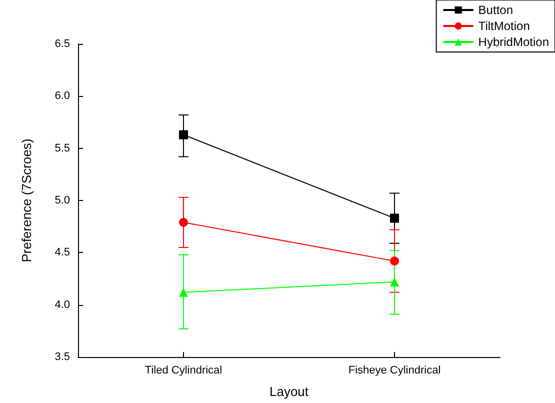 This screenshot has width=555, height=403. Describe the element at coordinates (62, 44) in the screenshot. I see `y-tick-label: 6.5` at that location.